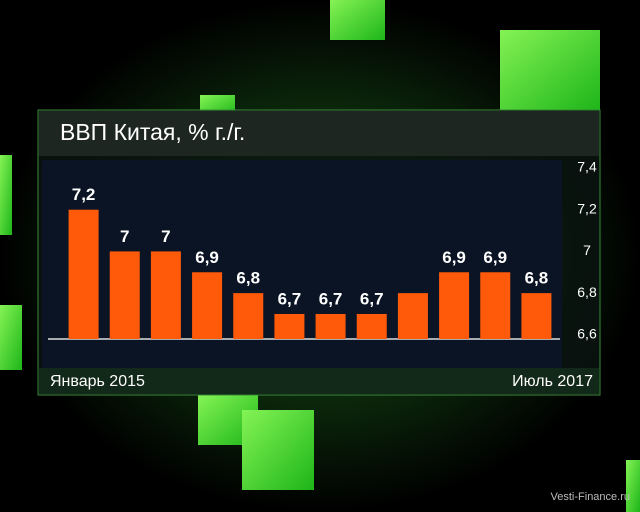 The width and height of the screenshot is (640, 512). Describe the element at coordinates (587, 250) in the screenshot. I see `y-tick-label: 7` at that location.